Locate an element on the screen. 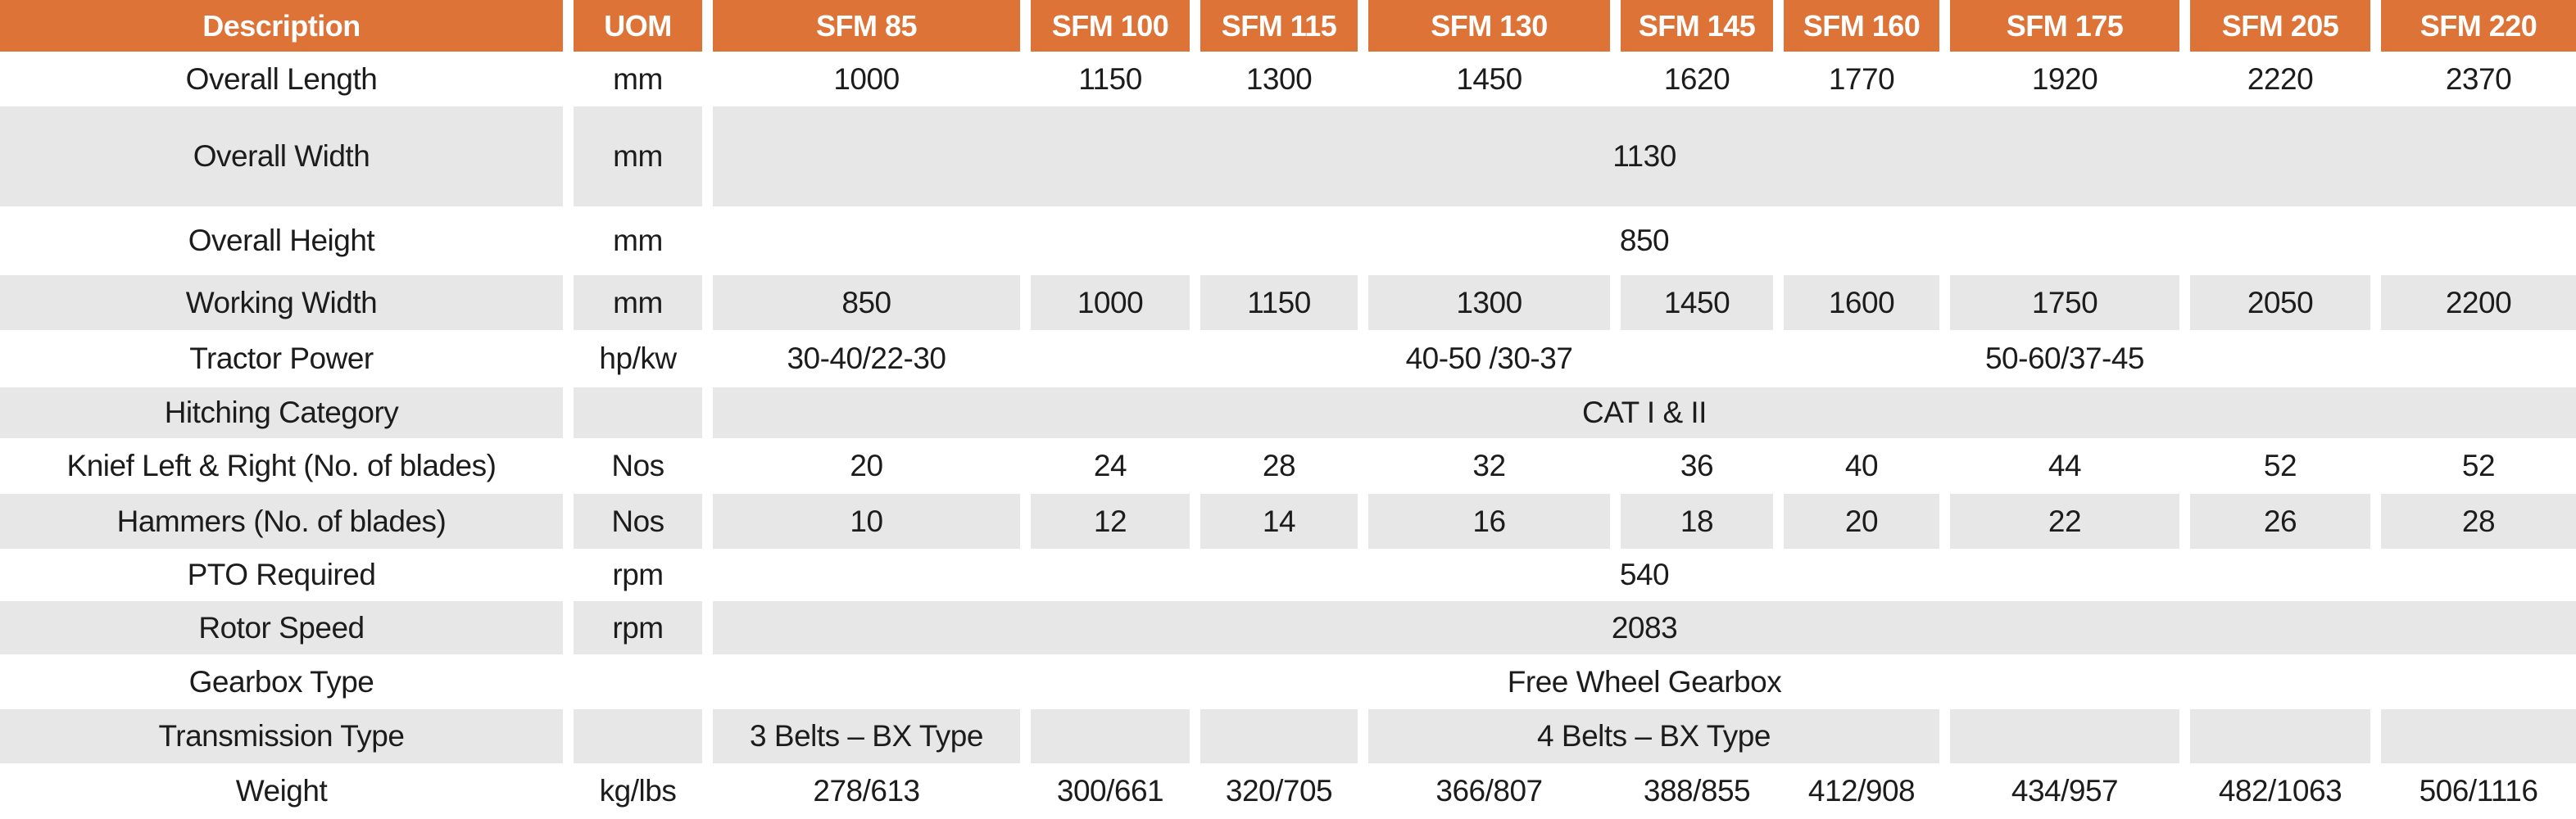 The image size is (2576, 819). spec-value-cell: 2050 is located at coordinates (2285, 302).